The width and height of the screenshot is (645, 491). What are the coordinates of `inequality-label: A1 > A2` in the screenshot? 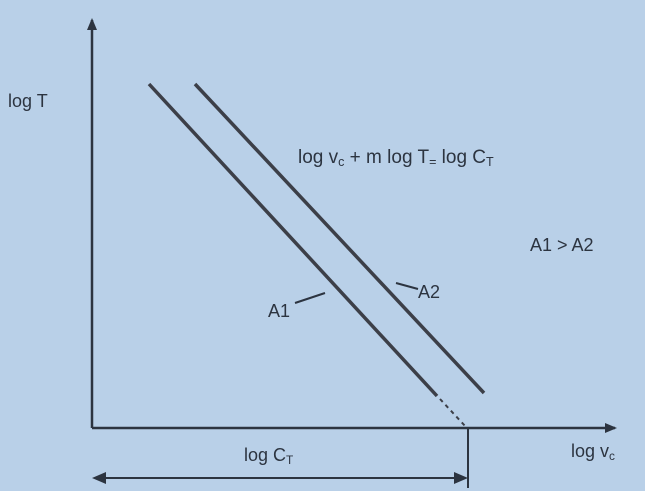 It's located at (562, 245).